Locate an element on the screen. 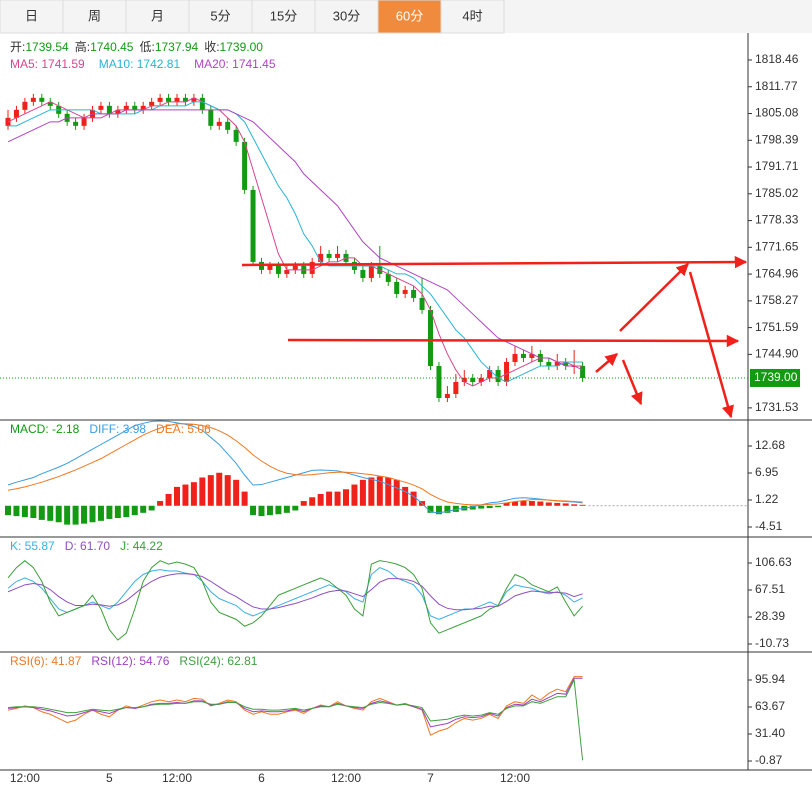 The image size is (812, 797). tab-label: 15分 is located at coordinates (283, 15).